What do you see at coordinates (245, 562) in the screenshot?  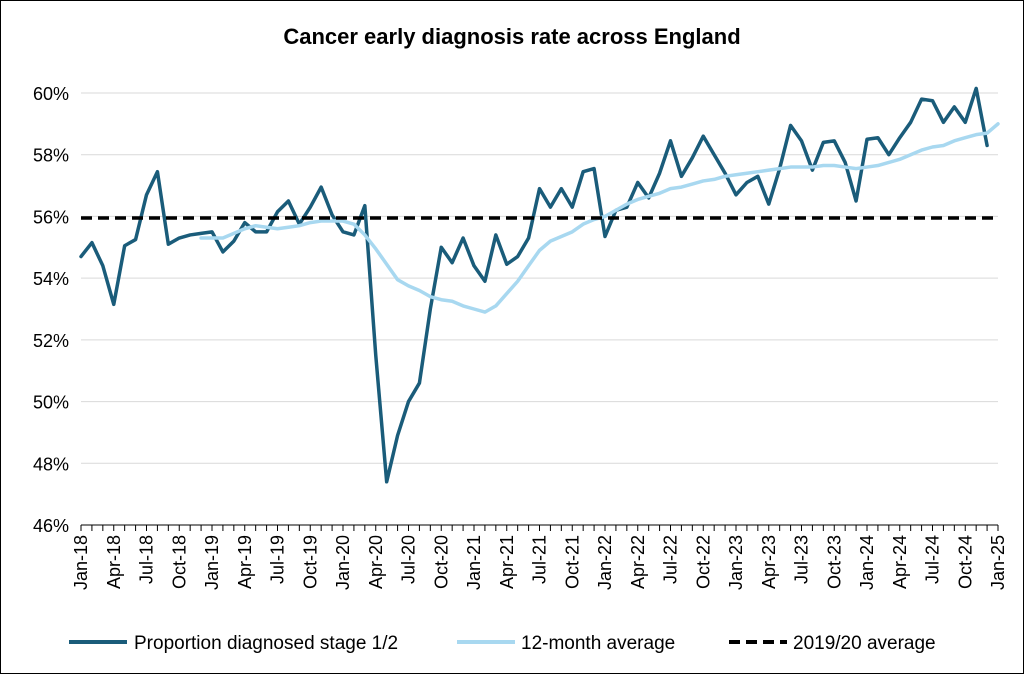 I see `x-tick-label: Apr-19` at bounding box center [245, 562].